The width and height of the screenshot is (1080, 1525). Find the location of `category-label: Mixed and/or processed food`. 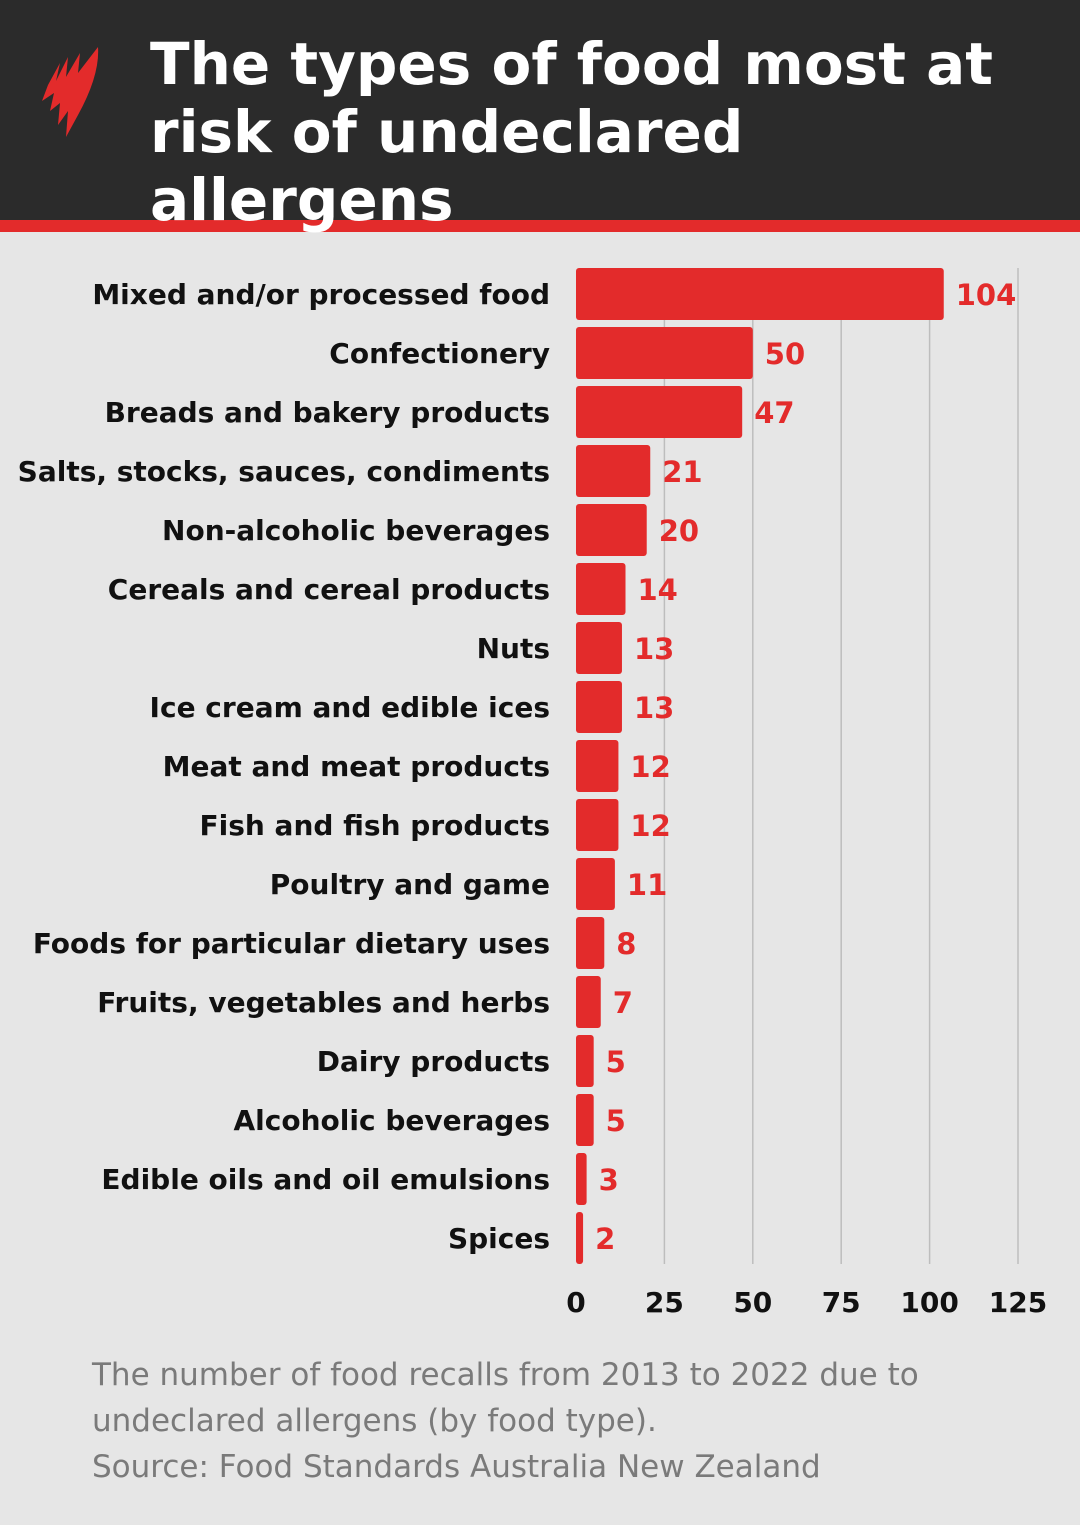

category-label: Mixed and/or processed food is located at coordinates (321, 294).